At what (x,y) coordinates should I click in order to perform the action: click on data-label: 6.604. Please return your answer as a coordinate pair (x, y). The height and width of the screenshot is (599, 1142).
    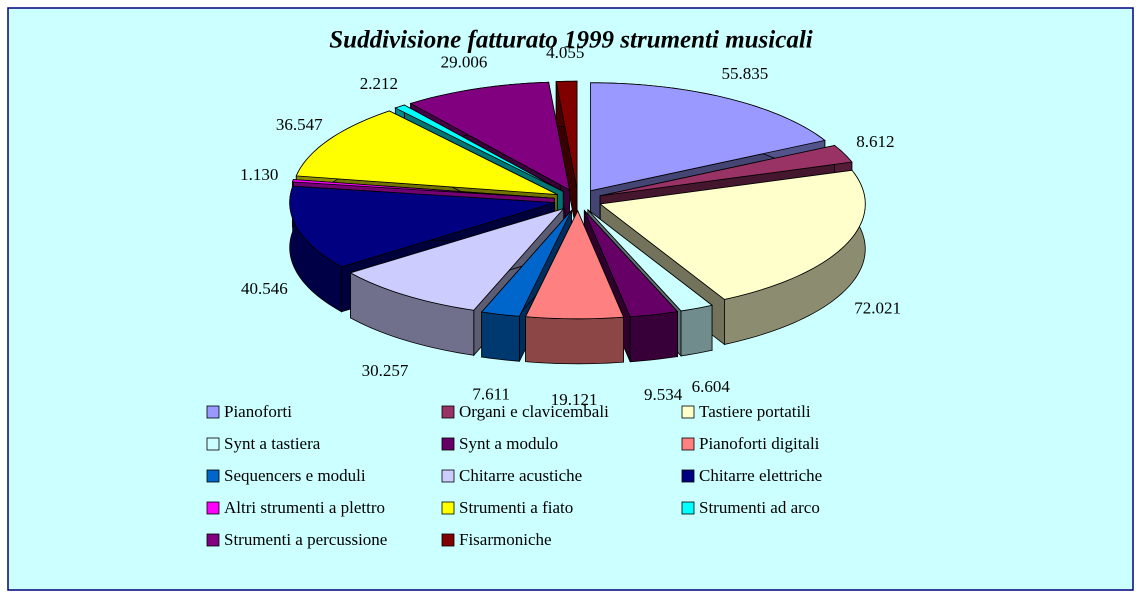
    Looking at the image, I should click on (711, 386).